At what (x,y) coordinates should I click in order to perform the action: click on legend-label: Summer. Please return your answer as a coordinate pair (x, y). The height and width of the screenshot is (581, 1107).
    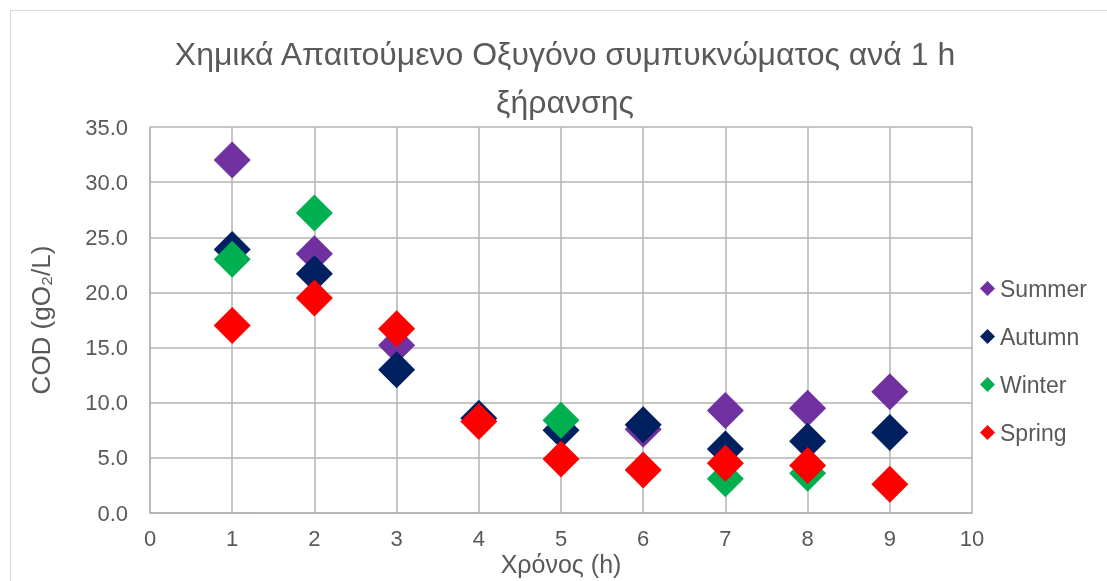
    Looking at the image, I should click on (1044, 288).